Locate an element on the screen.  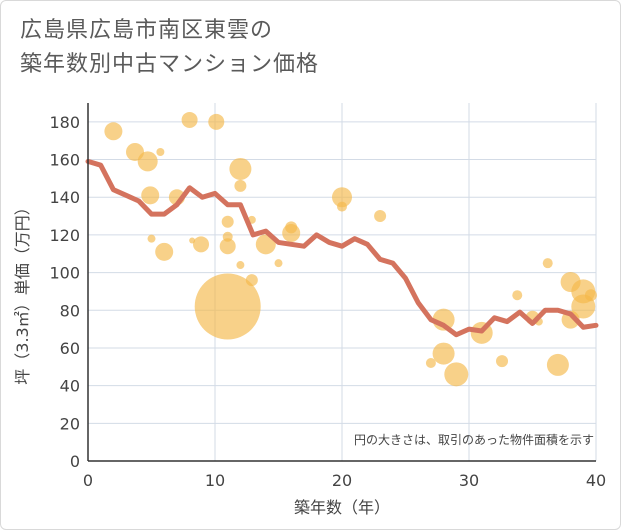
x-tick-label: 10 is located at coordinates (215, 480).